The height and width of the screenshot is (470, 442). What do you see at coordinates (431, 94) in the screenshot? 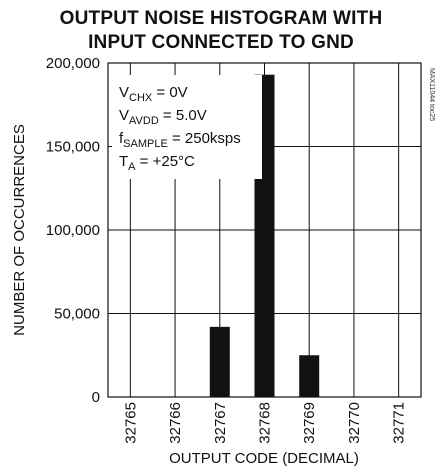
I see `figure-id-watermark: MAX11044 toc25` at bounding box center [431, 94].